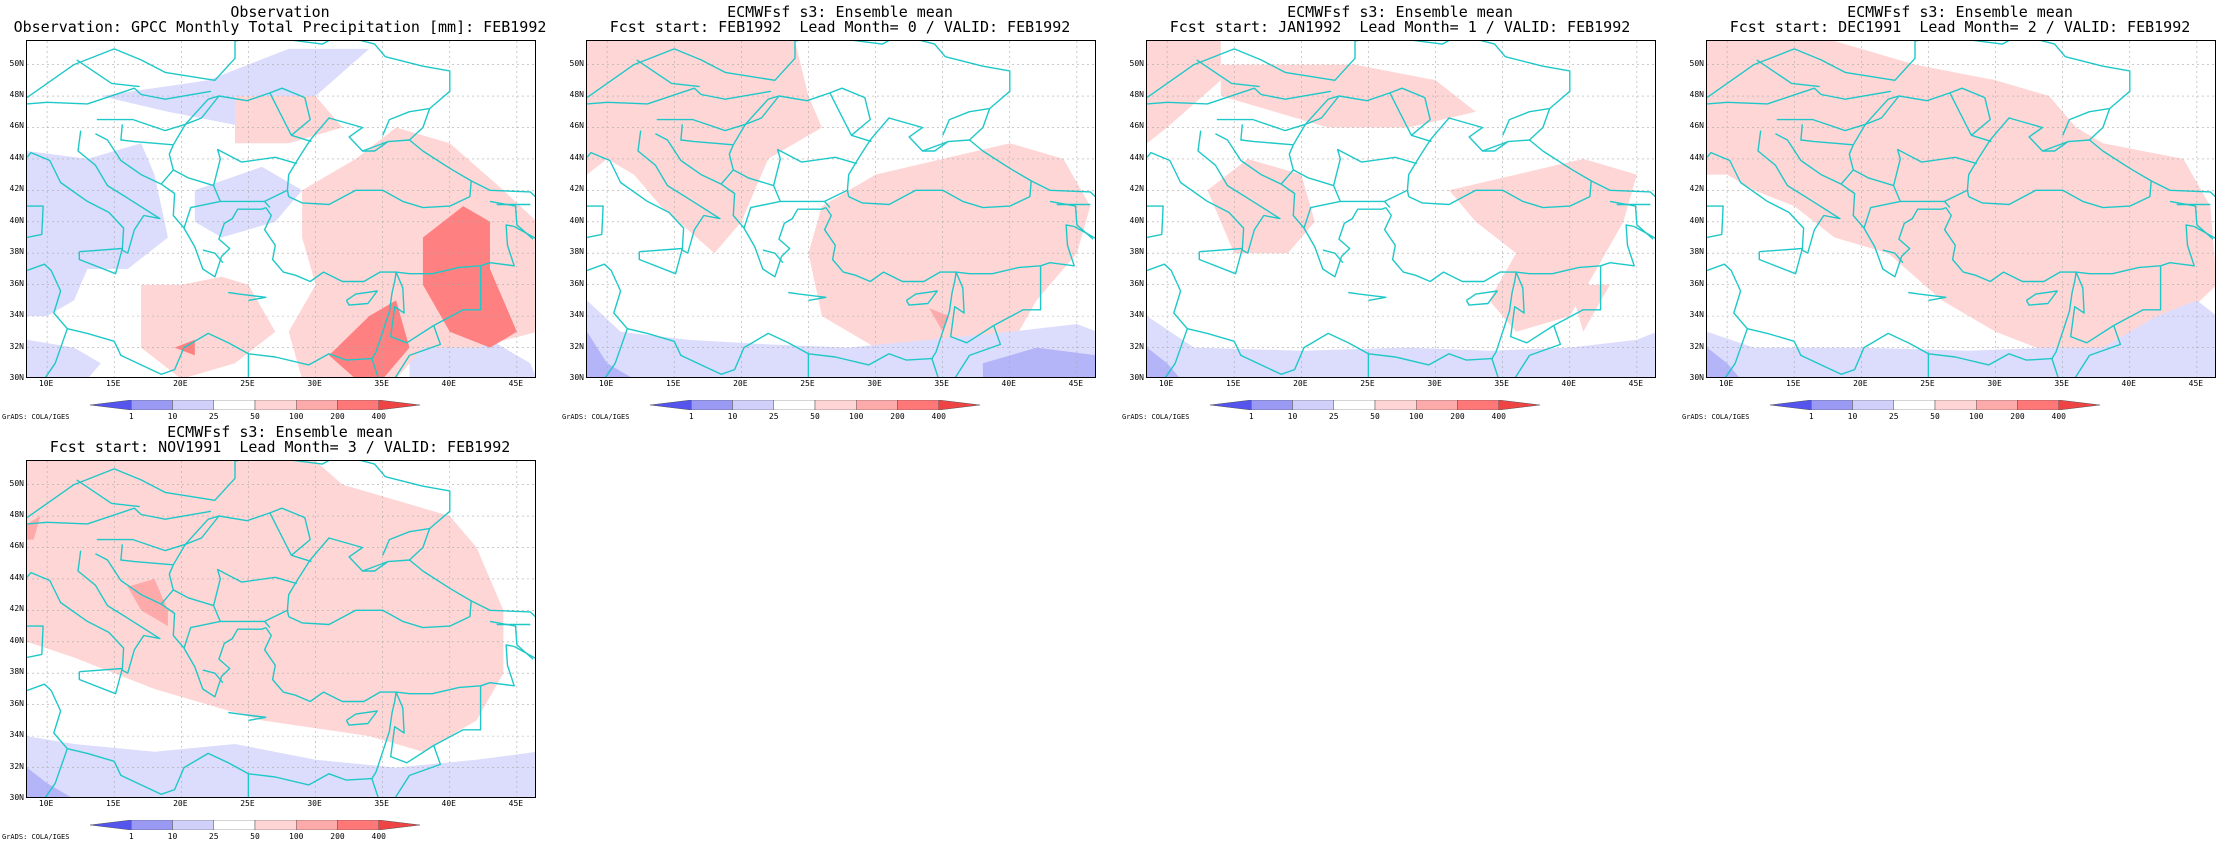 This screenshot has height=841, width=2240. Describe the element at coordinates (576, 189) in the screenshot. I see `lat-tick-label: 42N` at that location.